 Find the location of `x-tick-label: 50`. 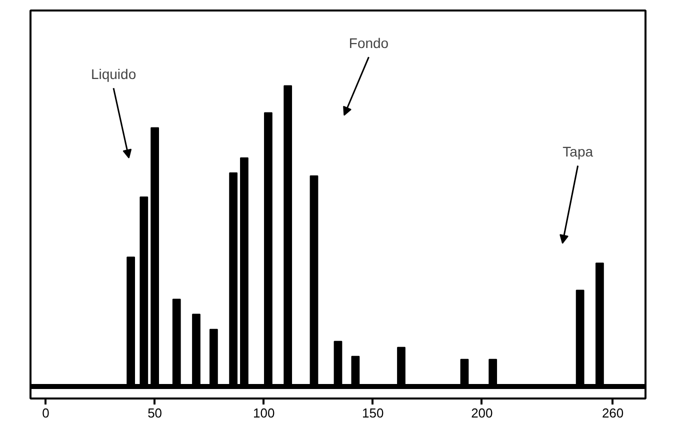

x-tick-label: 50 is located at coordinates (155, 413).